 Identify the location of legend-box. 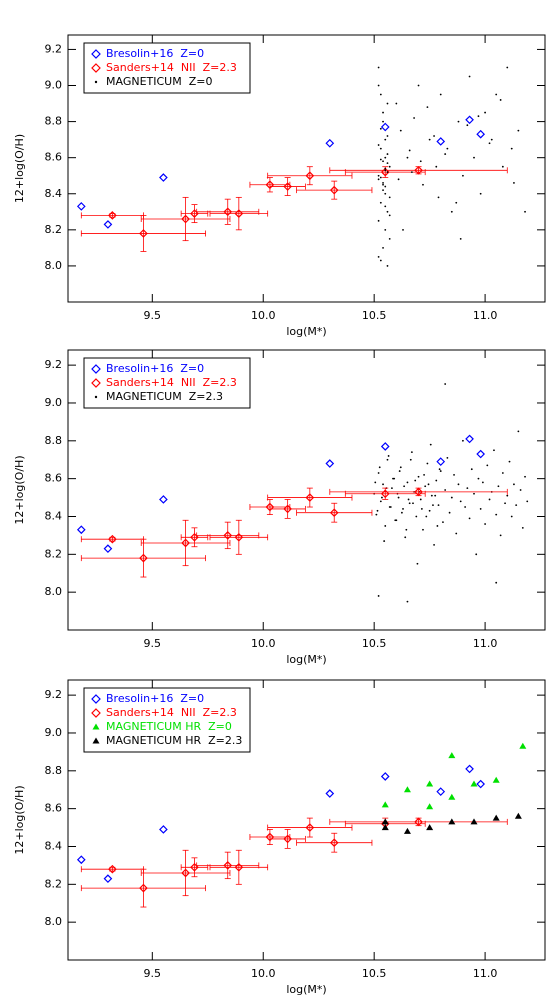
(167, 720).